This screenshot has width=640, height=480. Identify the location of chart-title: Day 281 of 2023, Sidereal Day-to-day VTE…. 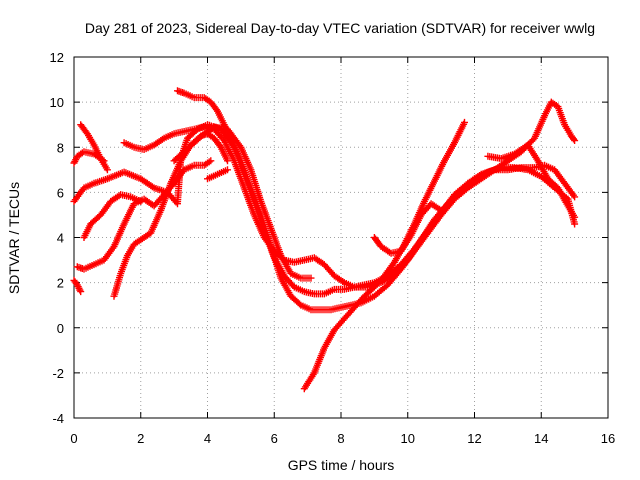
(340, 28).